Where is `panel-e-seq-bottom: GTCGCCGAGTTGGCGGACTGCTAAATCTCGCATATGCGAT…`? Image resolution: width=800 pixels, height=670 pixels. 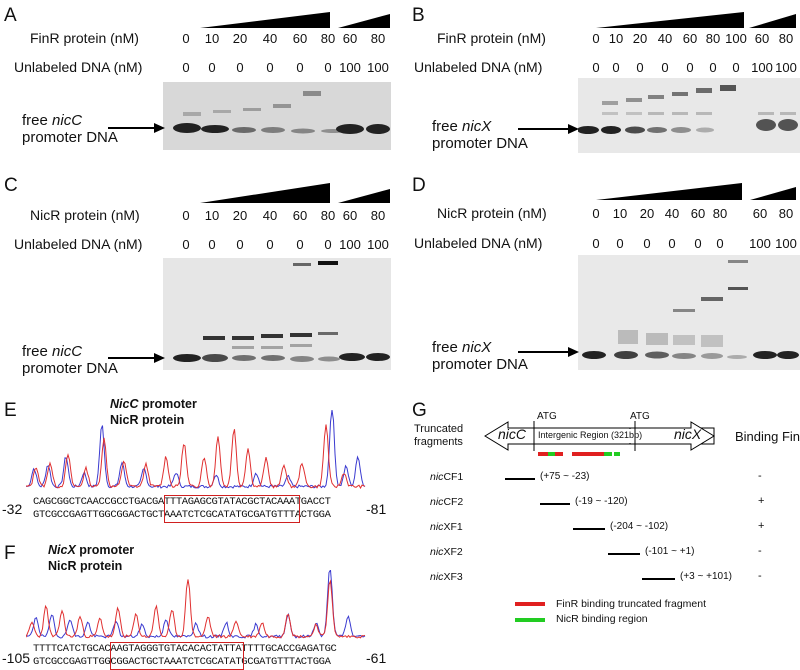
panel-e-seq-bottom: GTCGCCGAGTTGGCGGACTGCTAAATCTCGCATATGCGAT… is located at coordinates (182, 515).